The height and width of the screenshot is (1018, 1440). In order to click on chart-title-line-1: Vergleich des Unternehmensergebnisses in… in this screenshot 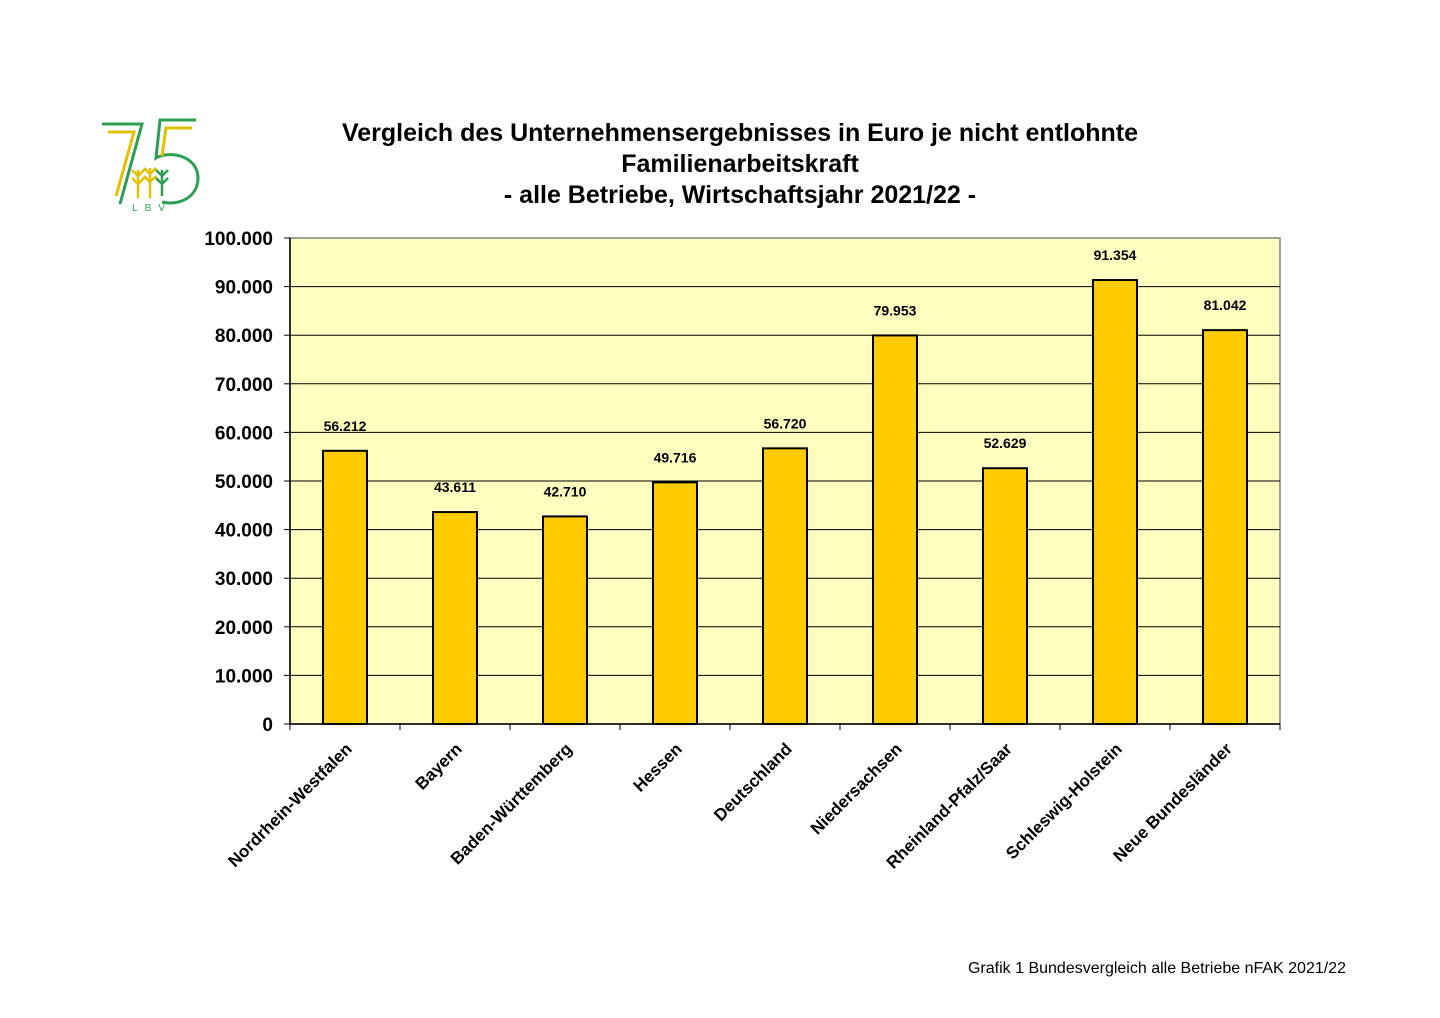, I will do `click(740, 133)`.